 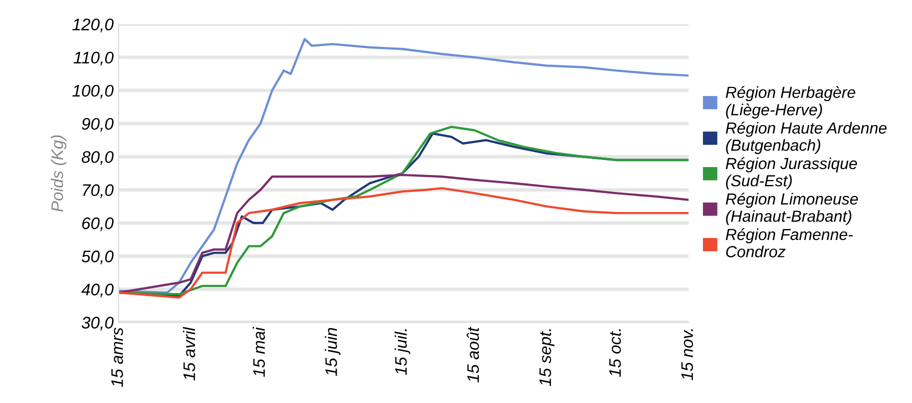 What do you see at coordinates (546, 357) in the screenshot?
I see `x-tick-label: 15 sept.` at bounding box center [546, 357].